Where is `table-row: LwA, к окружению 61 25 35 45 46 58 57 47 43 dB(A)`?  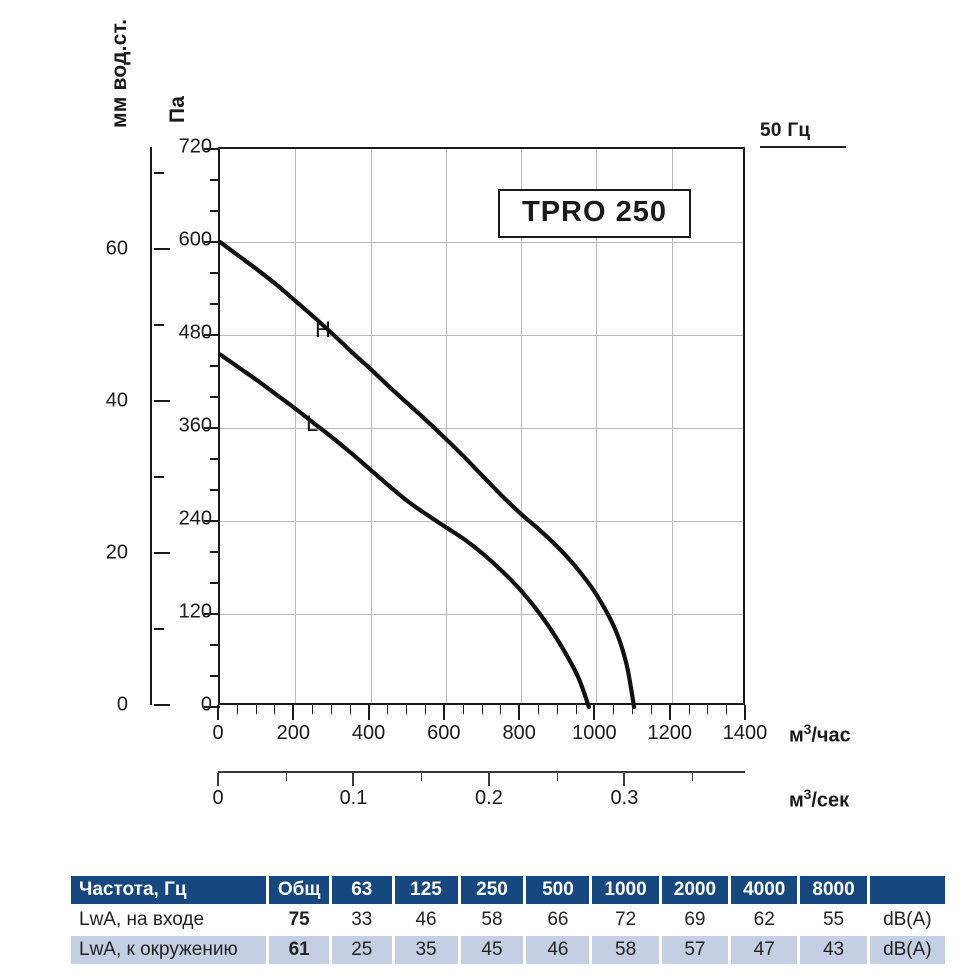 table-row: LwA, к окружению 61 25 35 45 46 58 57 47 43 dB(A) is located at coordinates (508, 950).